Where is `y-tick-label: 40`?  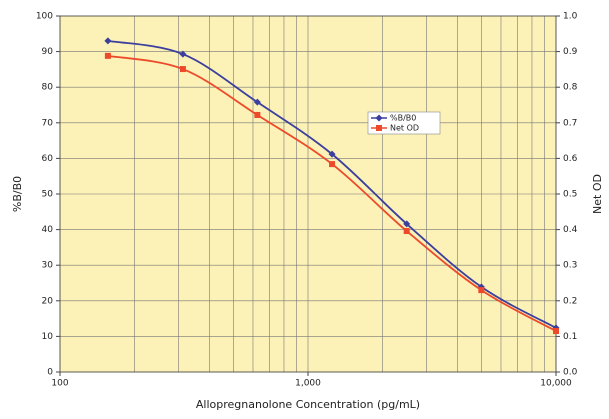
y-tick-label: 40 is located at coordinates (48, 230).